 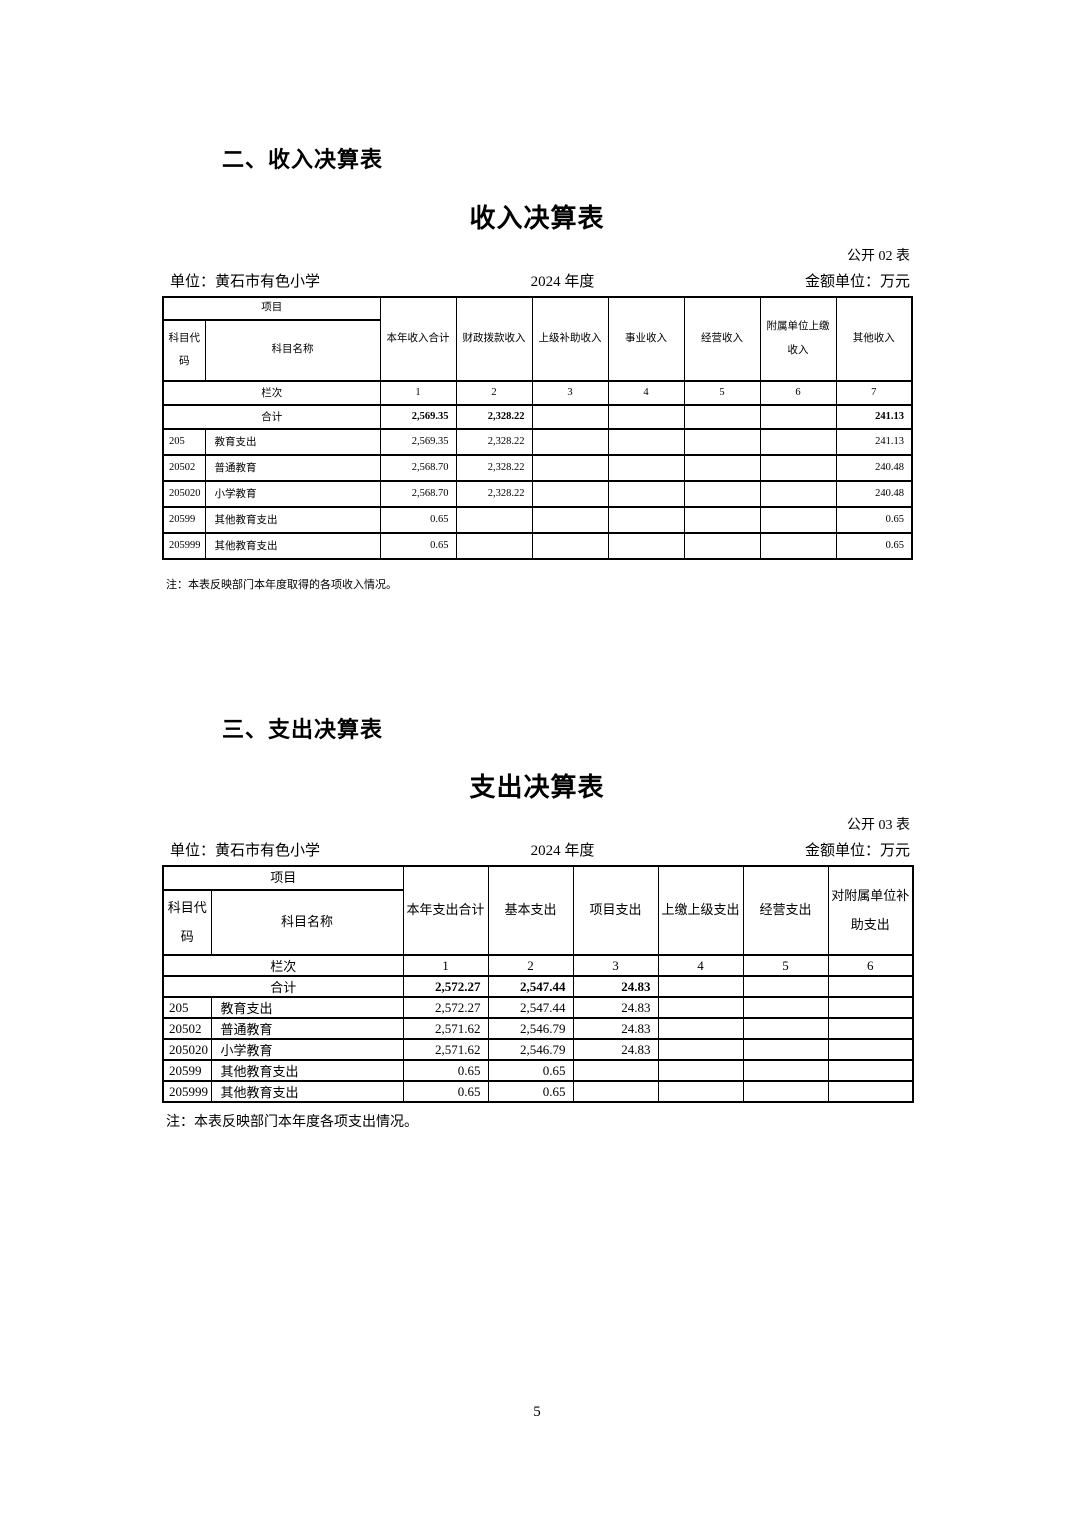 What do you see at coordinates (418, 441) in the screenshot?
I see `cell-value: 2,569.35` at bounding box center [418, 441].